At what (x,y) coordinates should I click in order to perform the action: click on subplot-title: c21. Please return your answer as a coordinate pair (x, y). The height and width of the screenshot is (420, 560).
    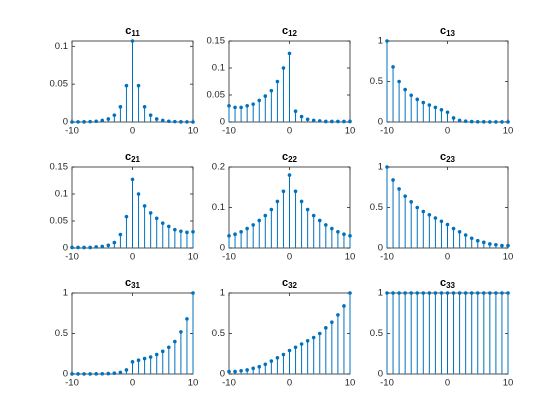
    Looking at the image, I should click on (133, 157).